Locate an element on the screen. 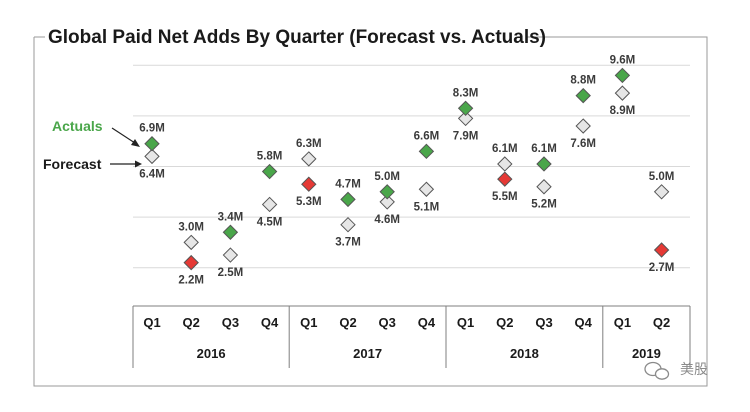  forecast-value-label: 6.3M is located at coordinates (309, 144).